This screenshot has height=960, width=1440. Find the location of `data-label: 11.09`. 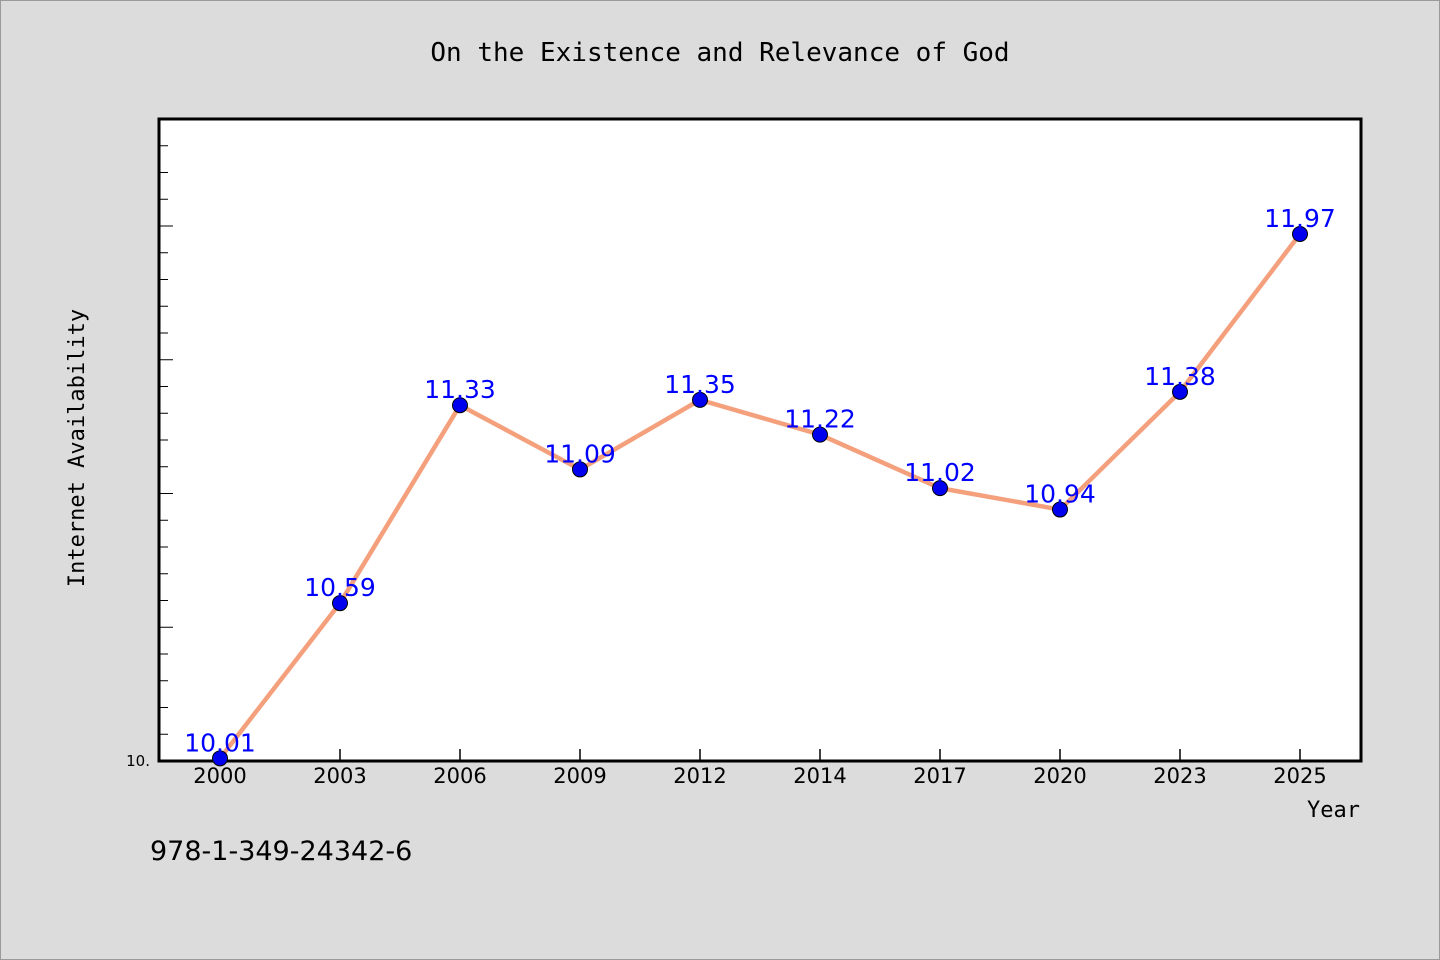

data-label: 11.09 is located at coordinates (580, 453).